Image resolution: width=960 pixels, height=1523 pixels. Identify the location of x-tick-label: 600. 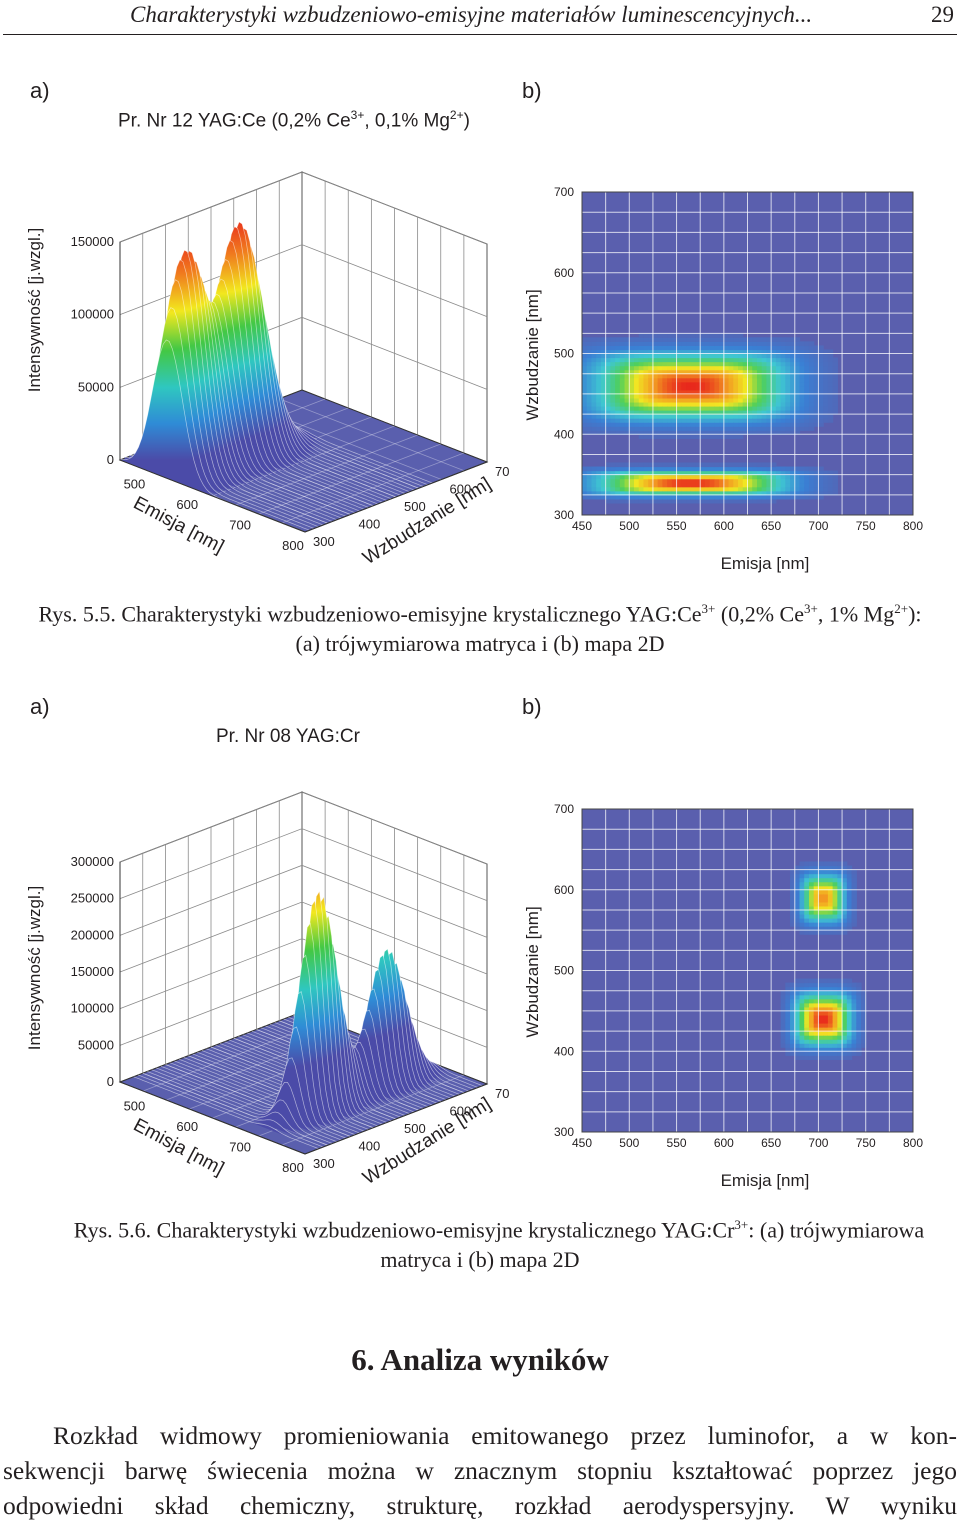
(724, 1143).